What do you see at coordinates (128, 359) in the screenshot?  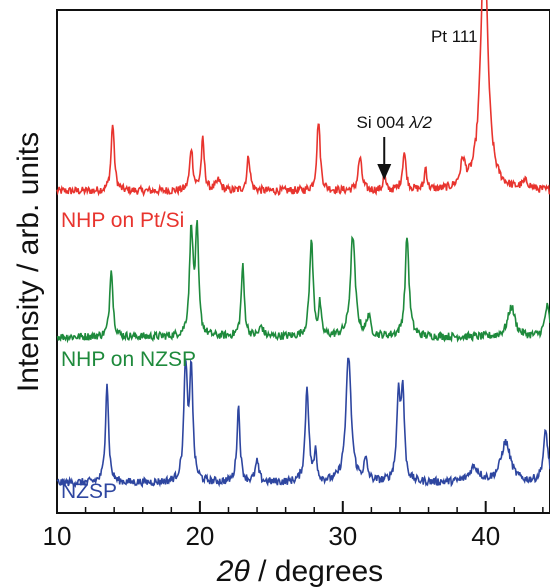 I see `series-label: NHP on NZSP` at bounding box center [128, 359].